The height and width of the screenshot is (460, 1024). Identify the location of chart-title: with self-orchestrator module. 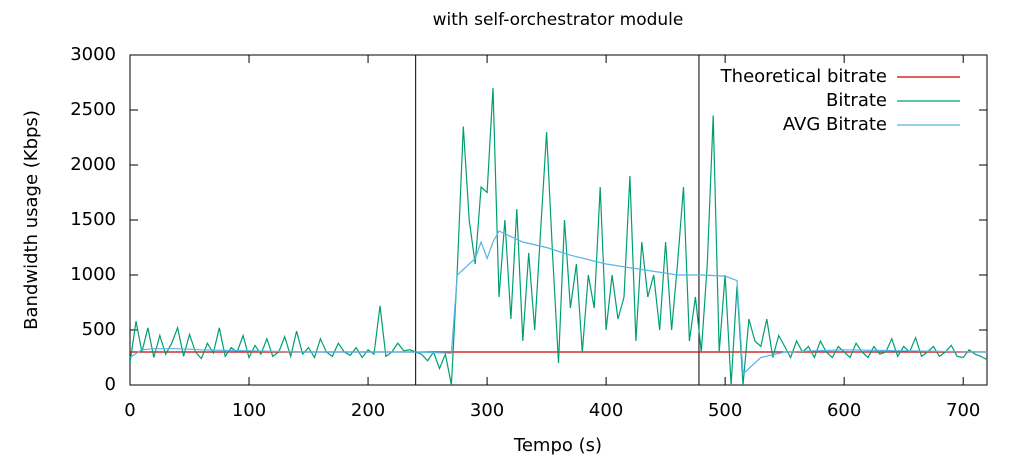
(558, 20).